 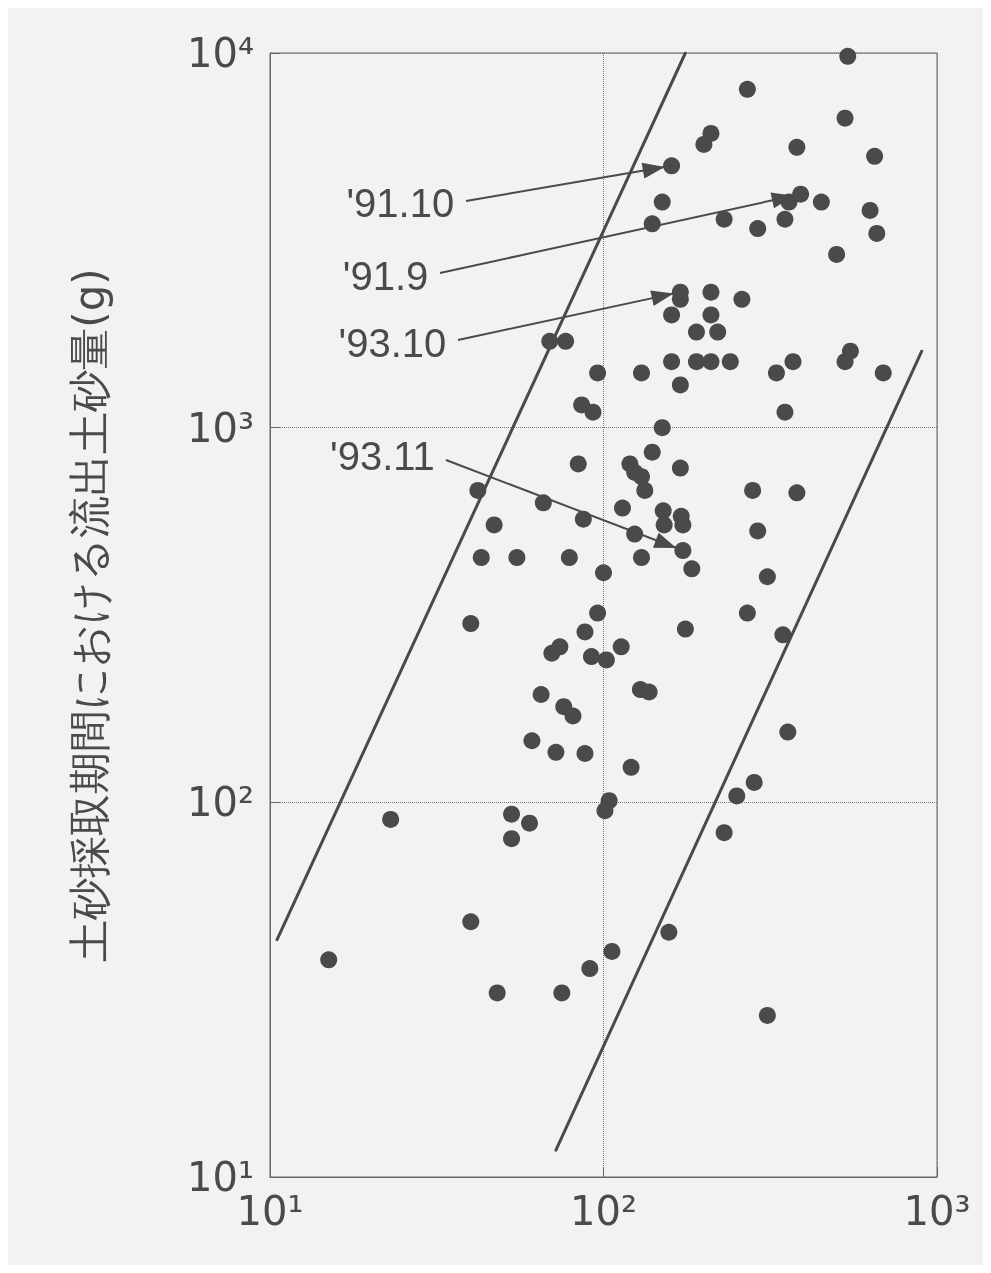 I want to click on annotation: '93.11, so click(x=382, y=455).